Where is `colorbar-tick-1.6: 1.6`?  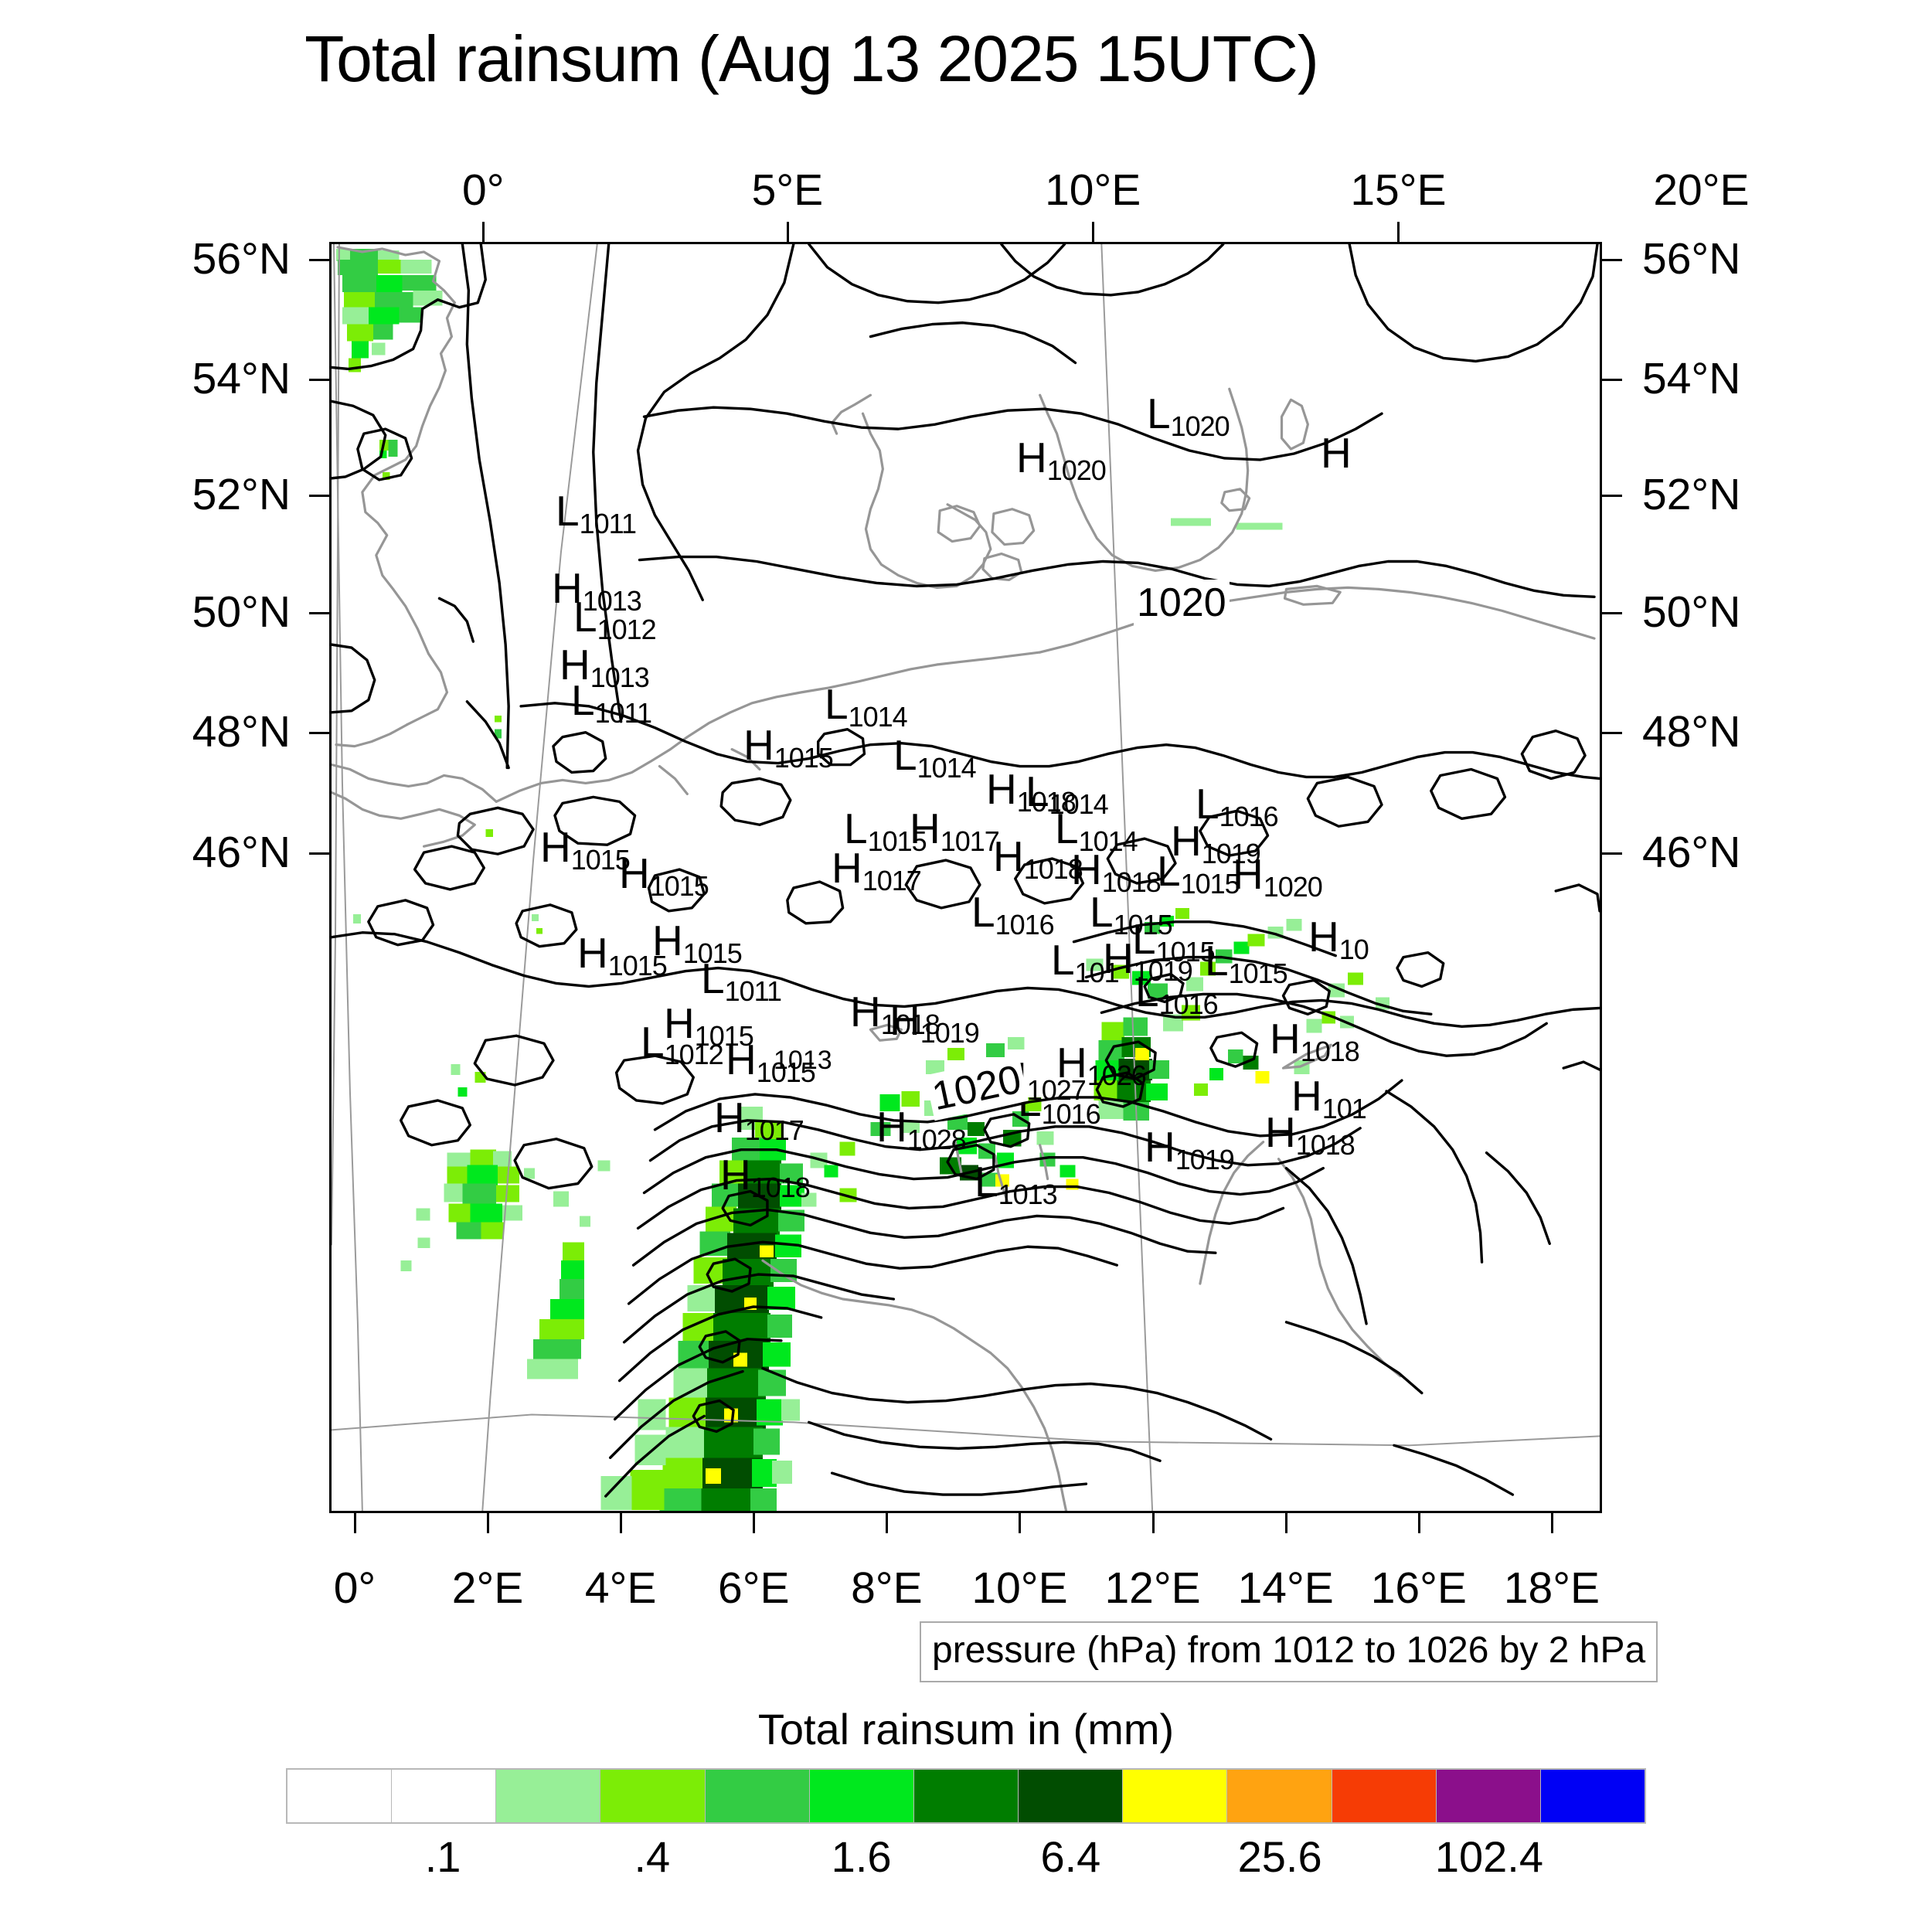 colorbar-tick-1.6: 1.6 is located at coordinates (862, 1856).